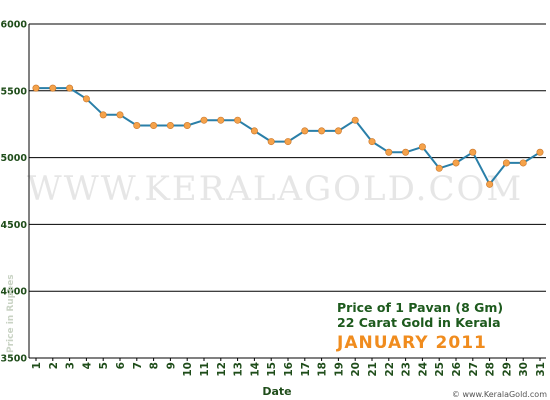  Describe the element at coordinates (13, 91) in the screenshot. I see `y-tick-label: 15500` at that location.